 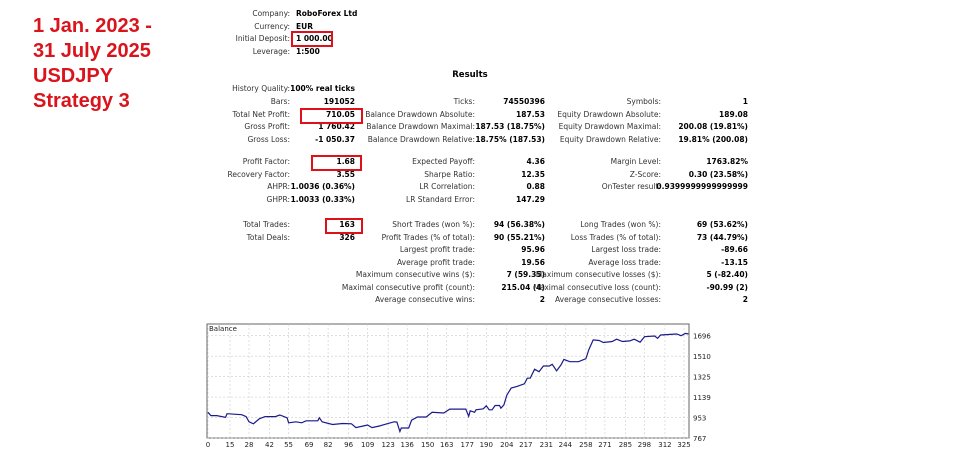 I want to click on y-tick-label: 1510, so click(x=702, y=357).